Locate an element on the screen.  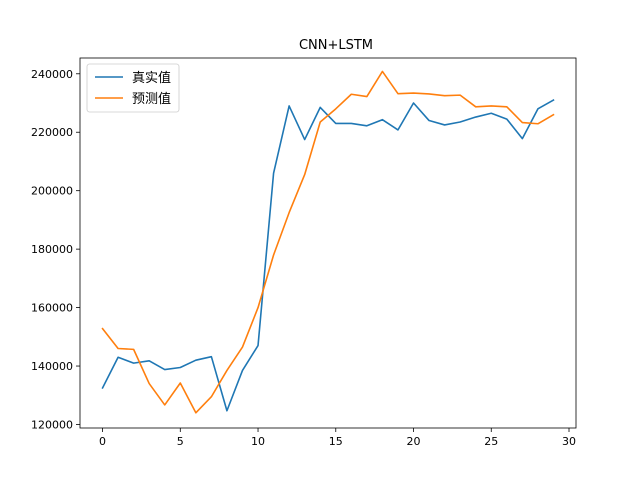
y-tick-label: 200000 is located at coordinates (52, 191).